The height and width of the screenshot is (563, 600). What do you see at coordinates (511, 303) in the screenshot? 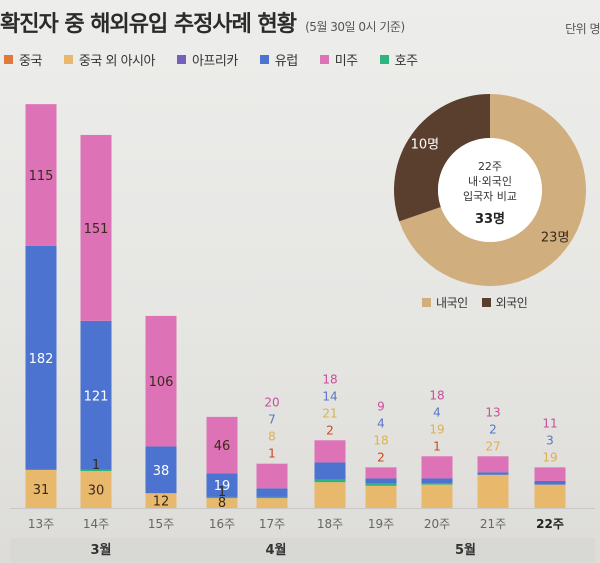
I see `donut-legend-label: 외국인` at bounding box center [511, 303].